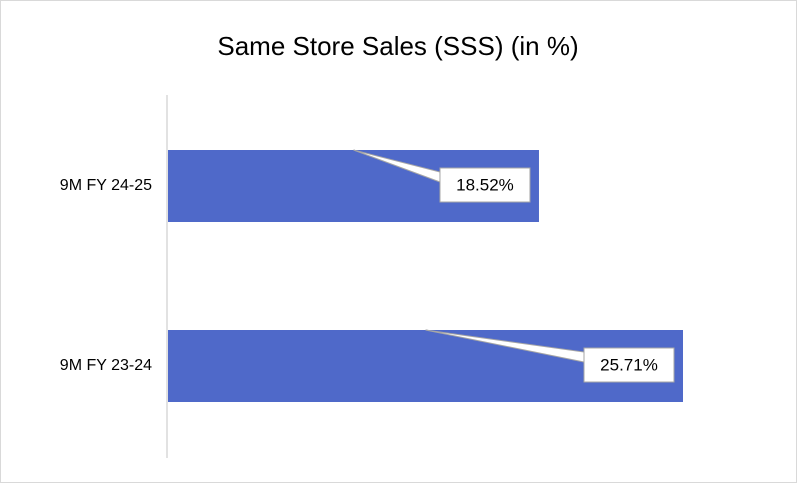 Image resolution: width=797 pixels, height=483 pixels. I want to click on data-label: 25.71%, so click(629, 364).